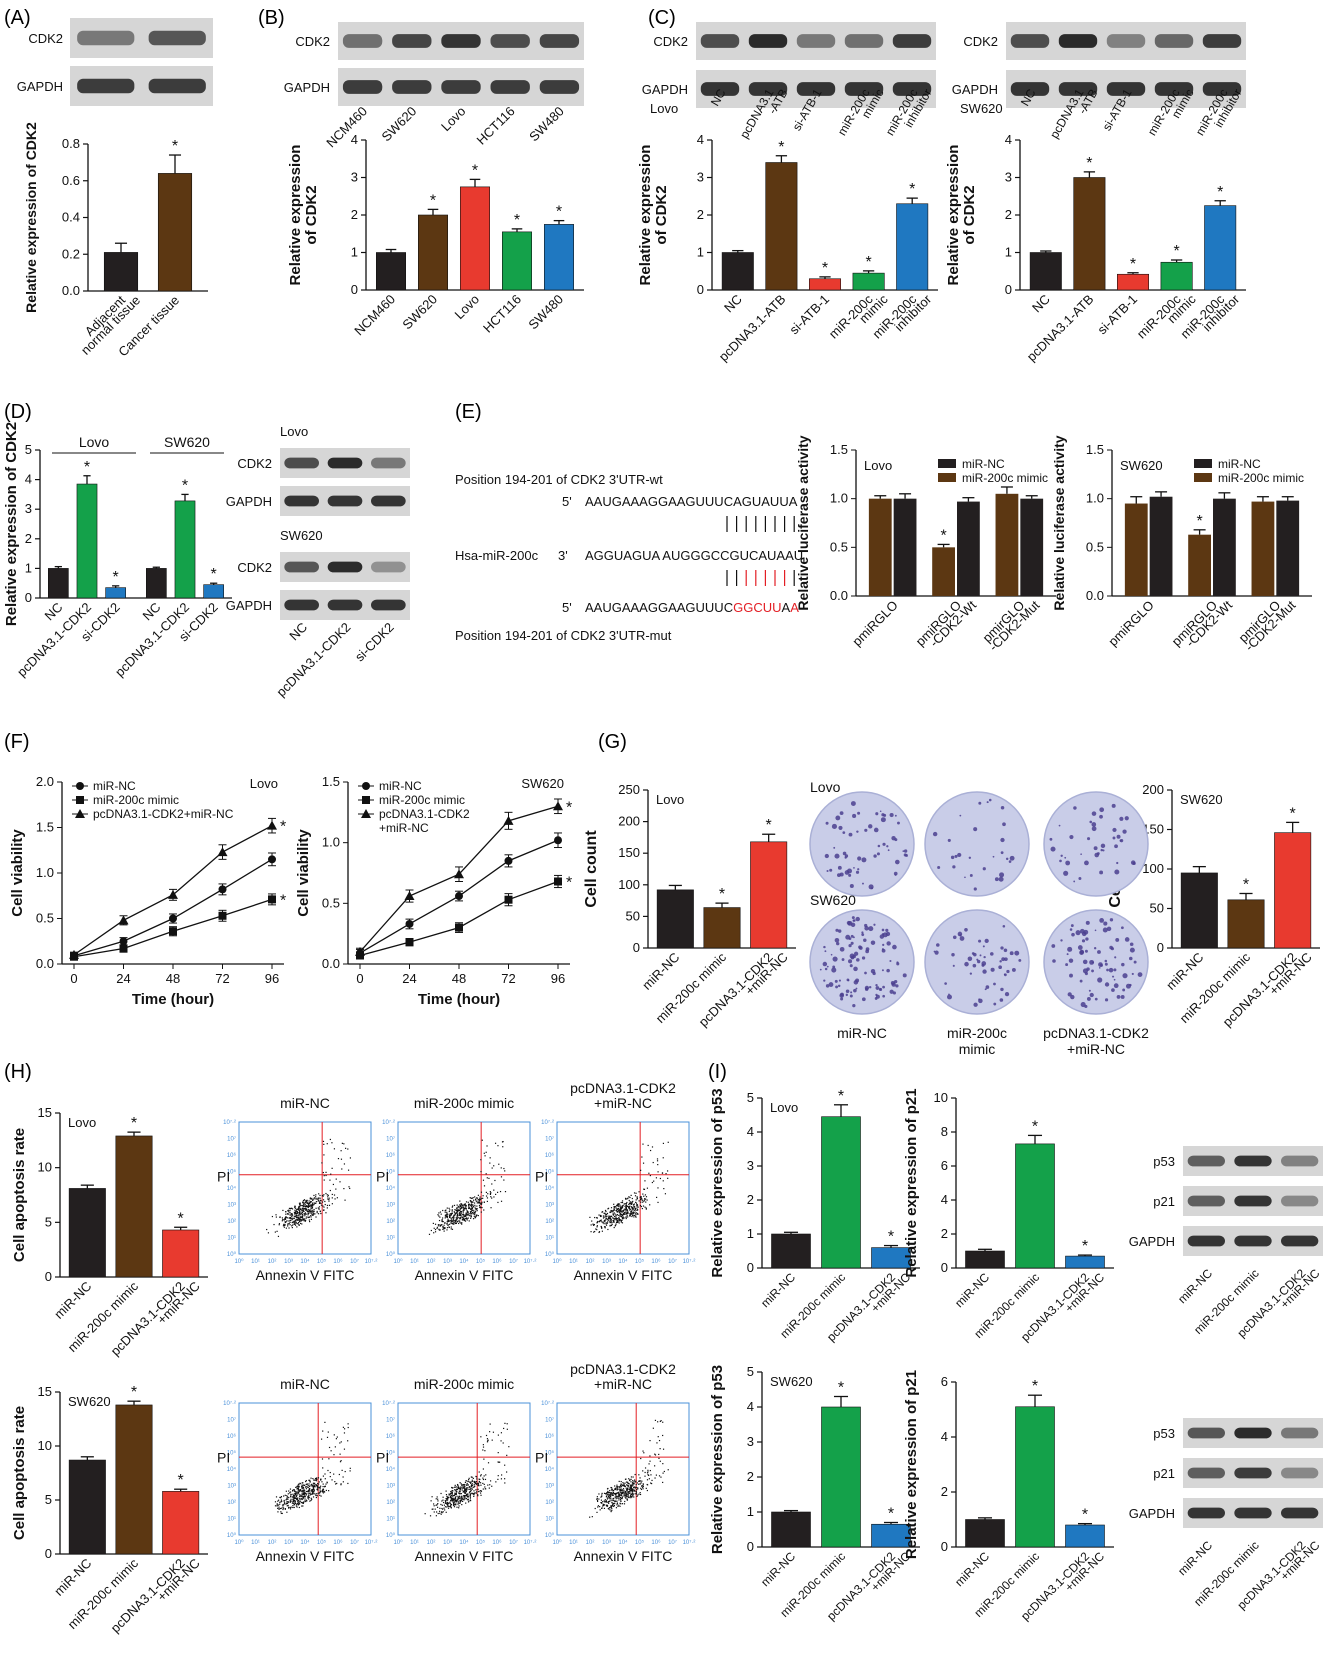 The height and width of the screenshot is (1662, 1333). Describe the element at coordinates (563, 555) in the screenshot. I see `panel-e-mirna-prefix: 3'` at that location.